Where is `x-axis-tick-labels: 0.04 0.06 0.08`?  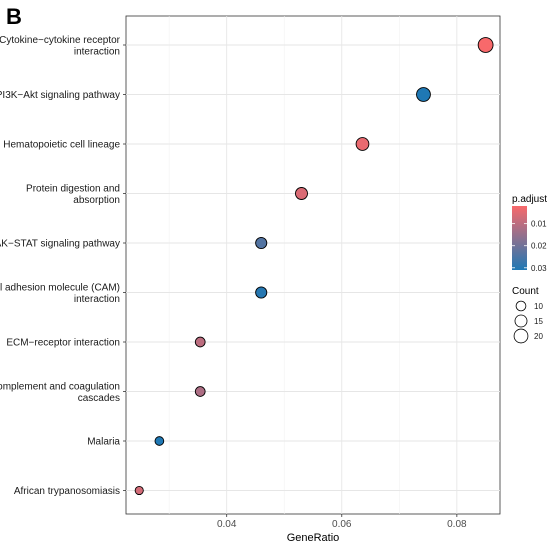
x-axis-tick-labels: 0.04 0.06 0.08 is located at coordinates (342, 522).